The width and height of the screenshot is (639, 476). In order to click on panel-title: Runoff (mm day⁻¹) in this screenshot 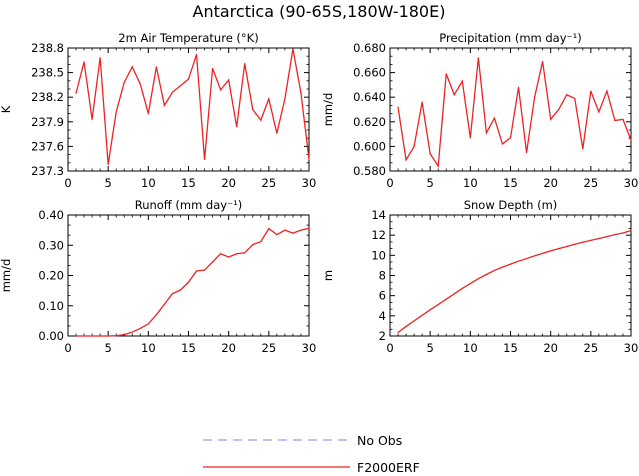, I will do `click(189, 205)`.